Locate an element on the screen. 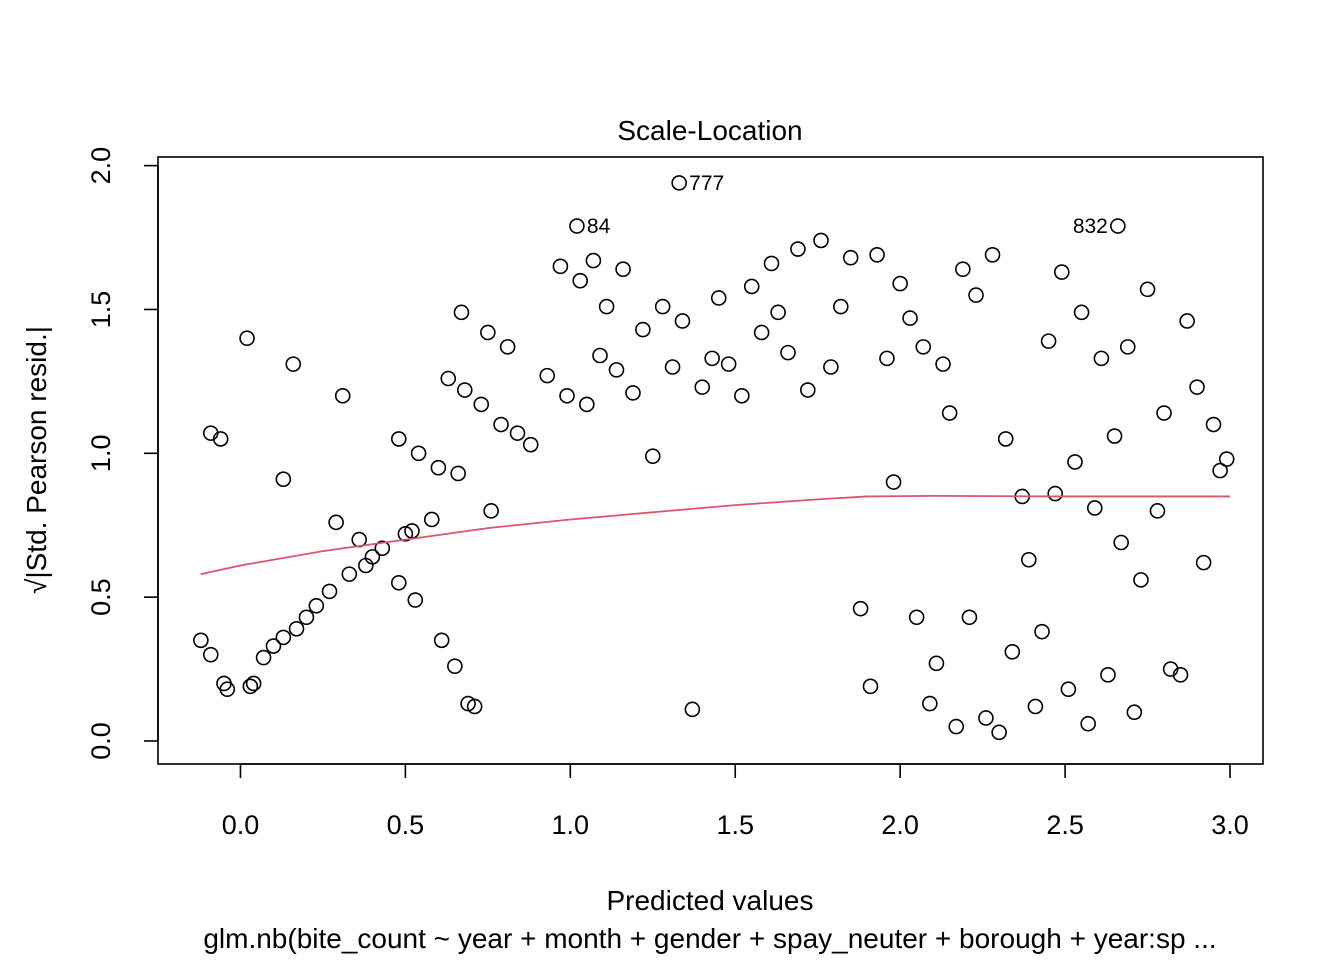 This screenshot has height=960, width=1344. x-tick-label: 0.0 is located at coordinates (241, 825).